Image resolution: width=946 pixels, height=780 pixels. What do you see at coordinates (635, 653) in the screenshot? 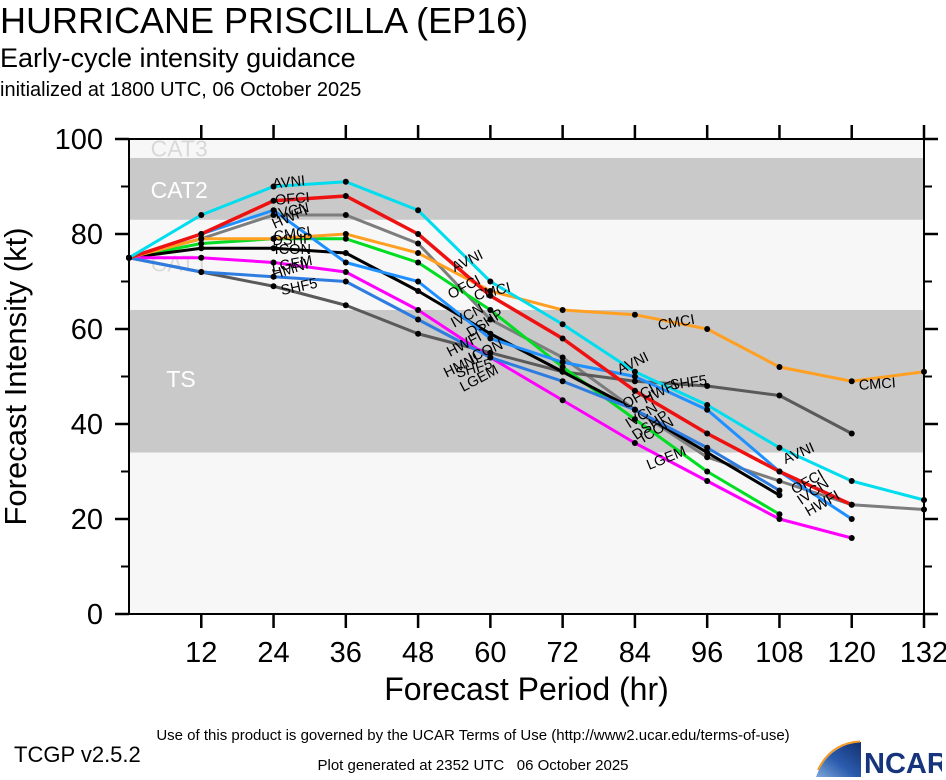
I see `x-tick-label: 84` at bounding box center [635, 653].